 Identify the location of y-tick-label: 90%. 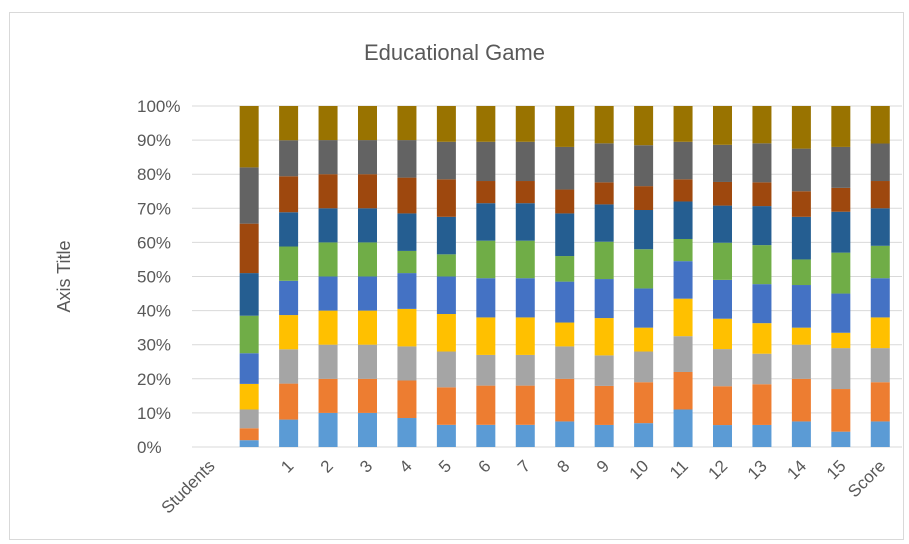
(154, 140).